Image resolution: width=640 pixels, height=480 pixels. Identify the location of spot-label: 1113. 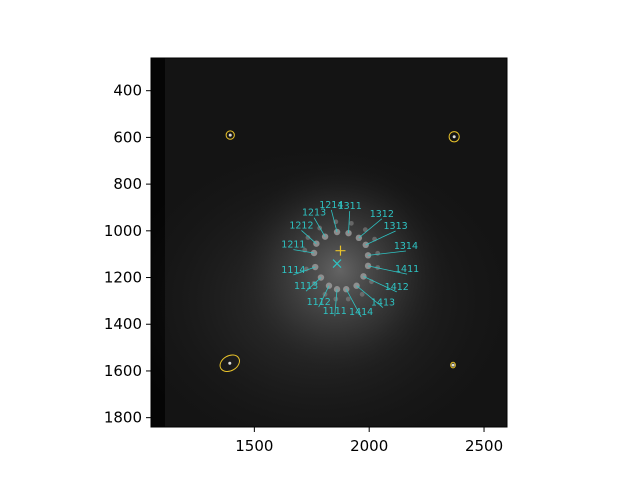
(306, 286).